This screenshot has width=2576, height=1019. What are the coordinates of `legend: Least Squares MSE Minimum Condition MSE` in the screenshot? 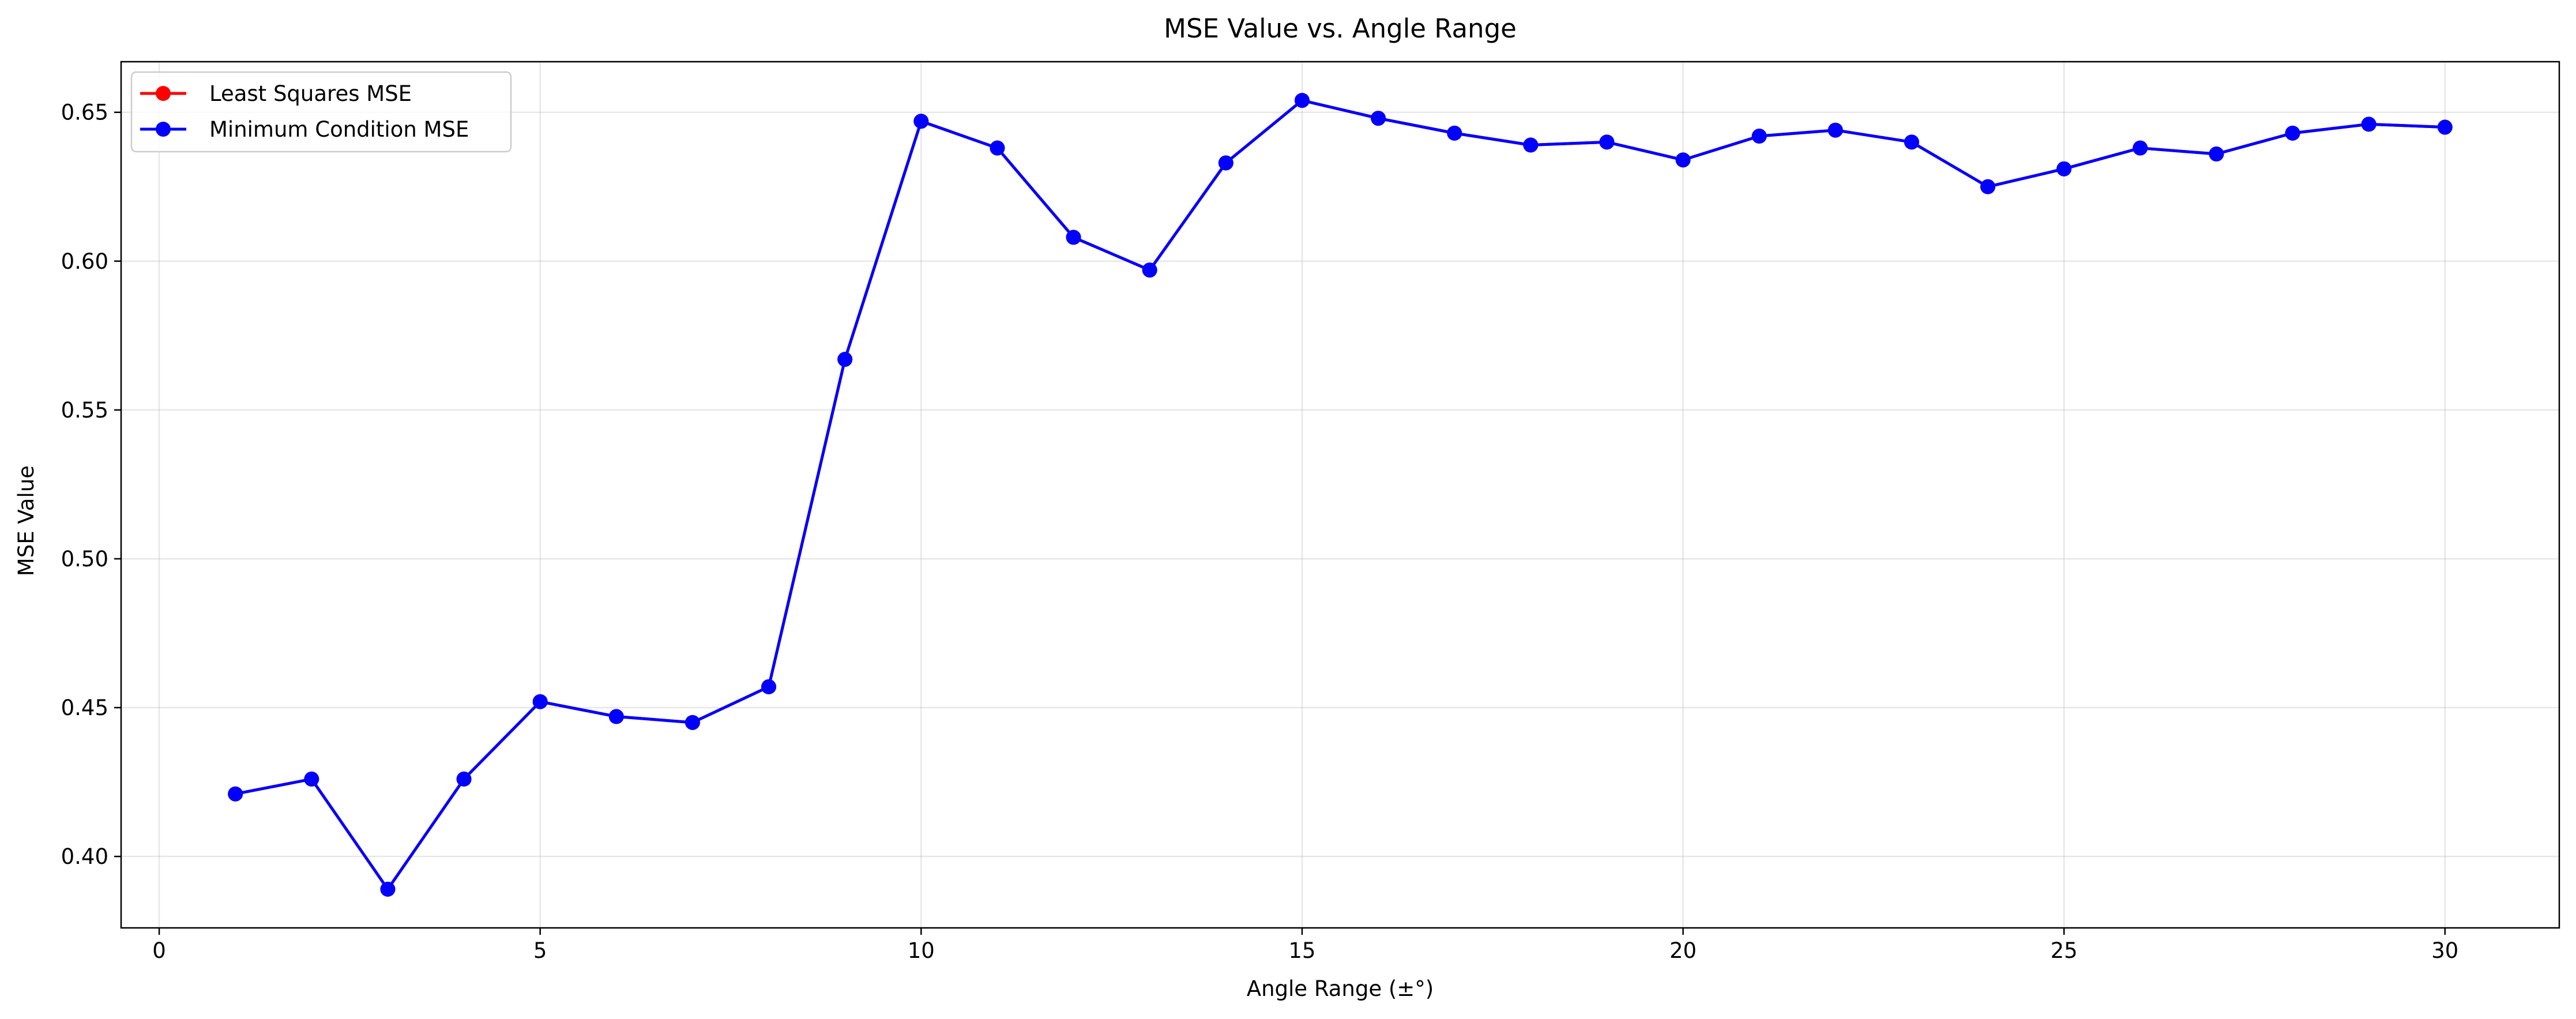 It's located at (321, 112).